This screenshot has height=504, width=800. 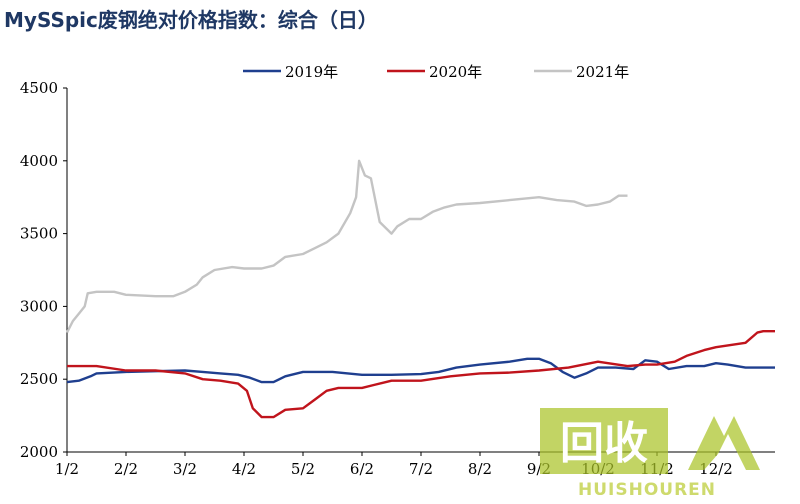 I want to click on y-tick-label: 2000, so click(x=39, y=452).